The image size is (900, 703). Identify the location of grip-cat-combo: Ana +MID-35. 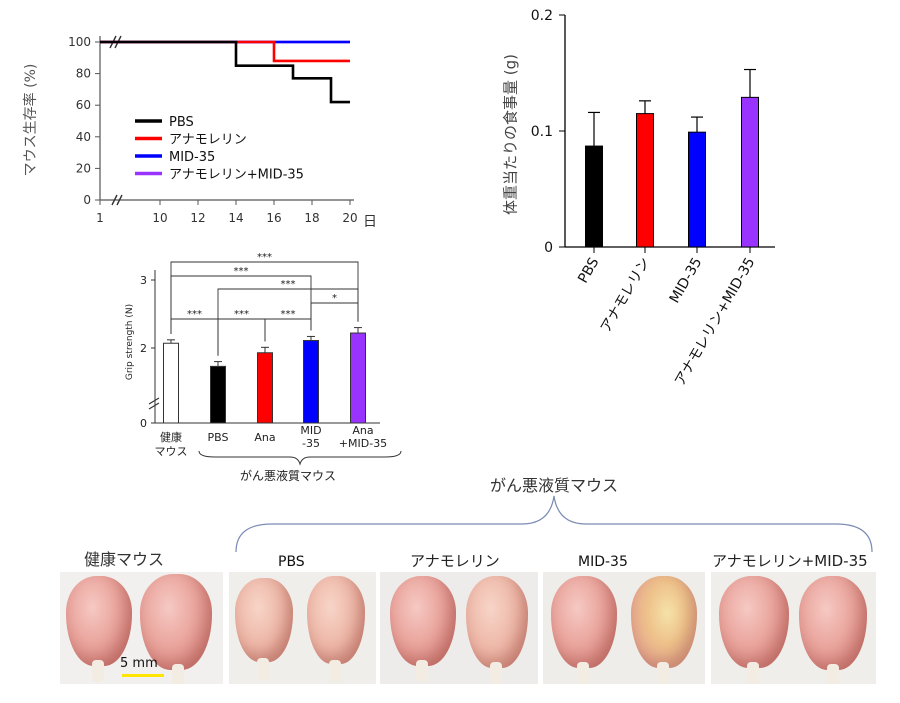
(363, 437).